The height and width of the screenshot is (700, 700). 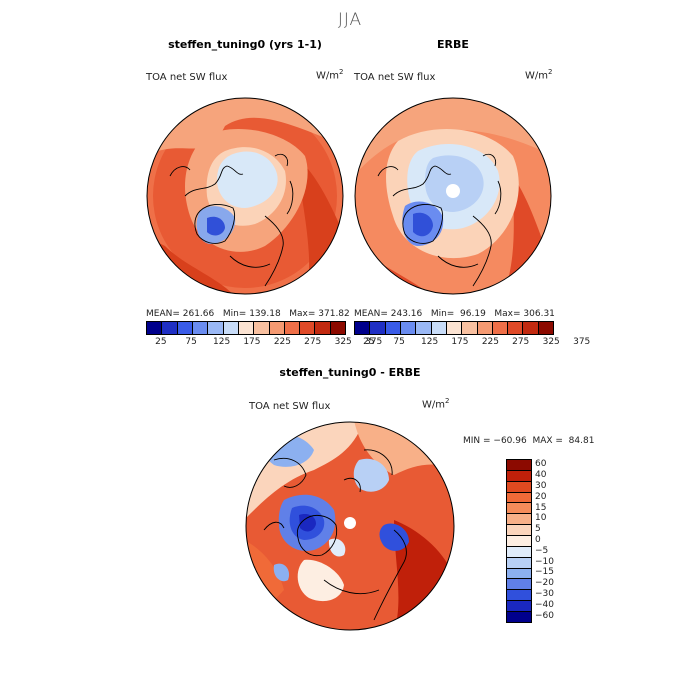 I want to click on colorbar-tick-label: −5, so click(x=542, y=550).